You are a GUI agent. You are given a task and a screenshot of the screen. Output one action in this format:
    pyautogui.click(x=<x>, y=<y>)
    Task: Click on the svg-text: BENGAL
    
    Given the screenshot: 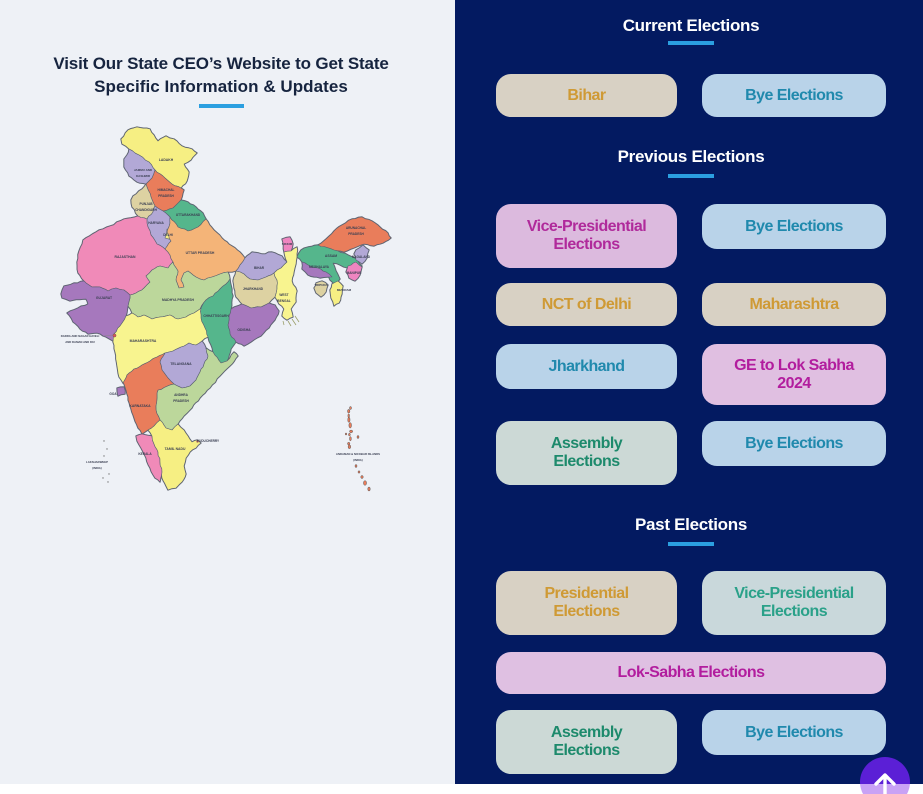 What is the action you would take?
    pyautogui.click(x=284, y=301)
    